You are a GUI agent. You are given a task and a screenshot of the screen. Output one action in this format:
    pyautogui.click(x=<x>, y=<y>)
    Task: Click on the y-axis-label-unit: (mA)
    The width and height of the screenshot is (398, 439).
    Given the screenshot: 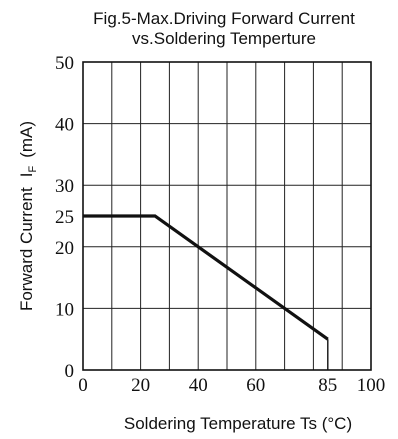 What is the action you would take?
    pyautogui.click(x=26, y=139)
    